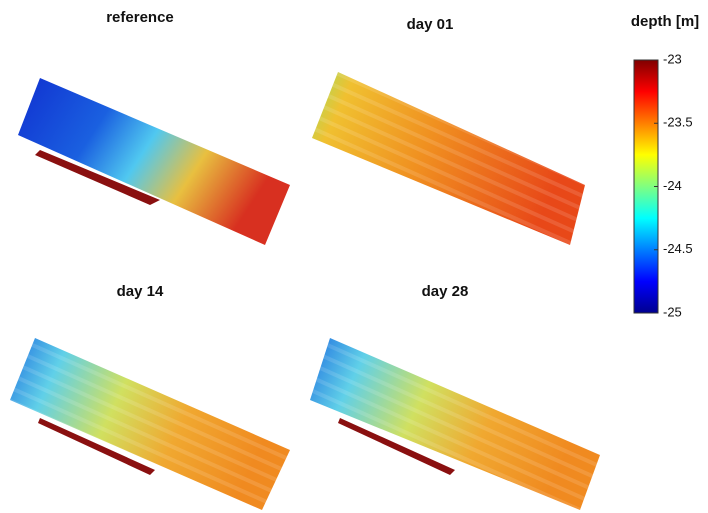  I want to click on tick-label: -24.5, so click(678, 248).